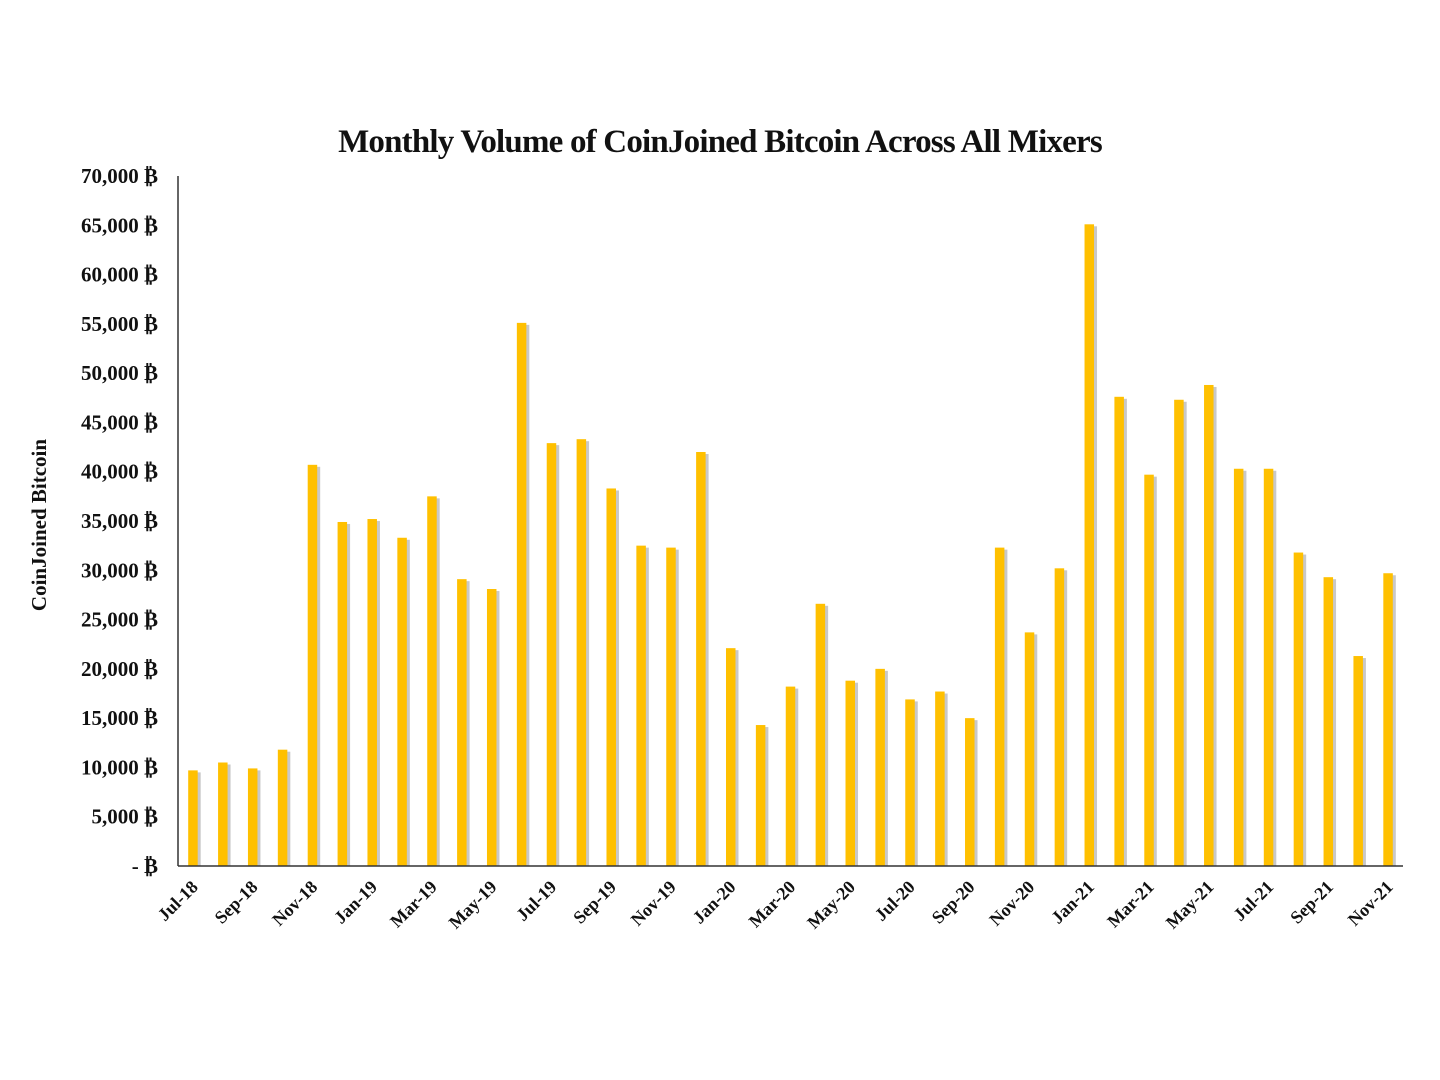  I want to click on y-tick-label: 35,000 ₿, so click(119, 521).